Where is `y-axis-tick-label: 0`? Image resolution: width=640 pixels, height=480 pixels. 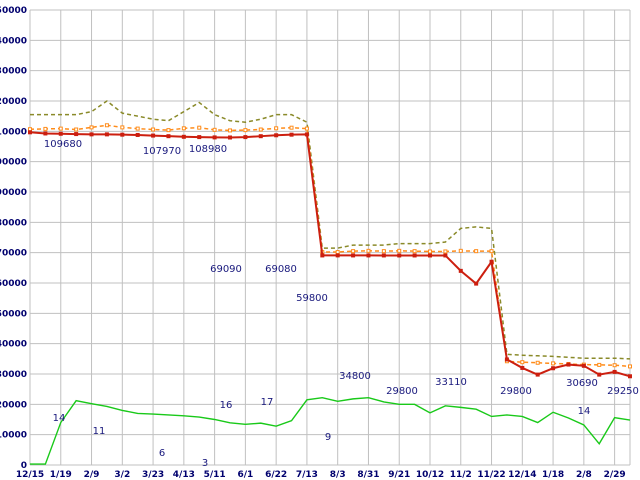 y-axis-tick-label: 0 is located at coordinates (24, 466).